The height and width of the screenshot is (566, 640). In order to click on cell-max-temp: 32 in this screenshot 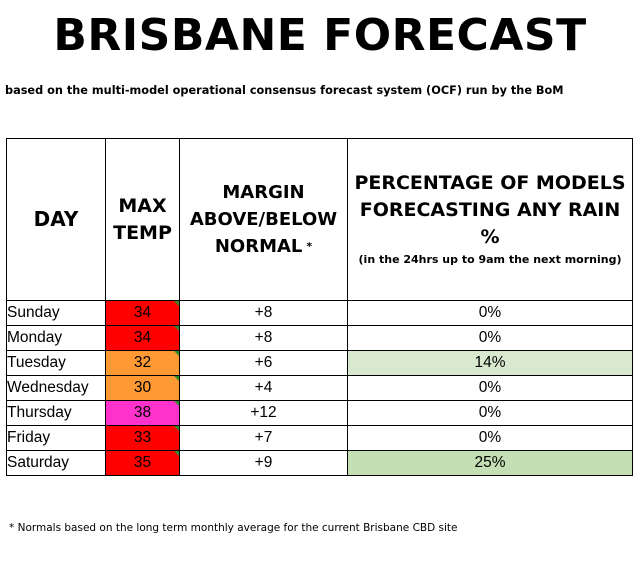, I will do `click(142, 363)`.